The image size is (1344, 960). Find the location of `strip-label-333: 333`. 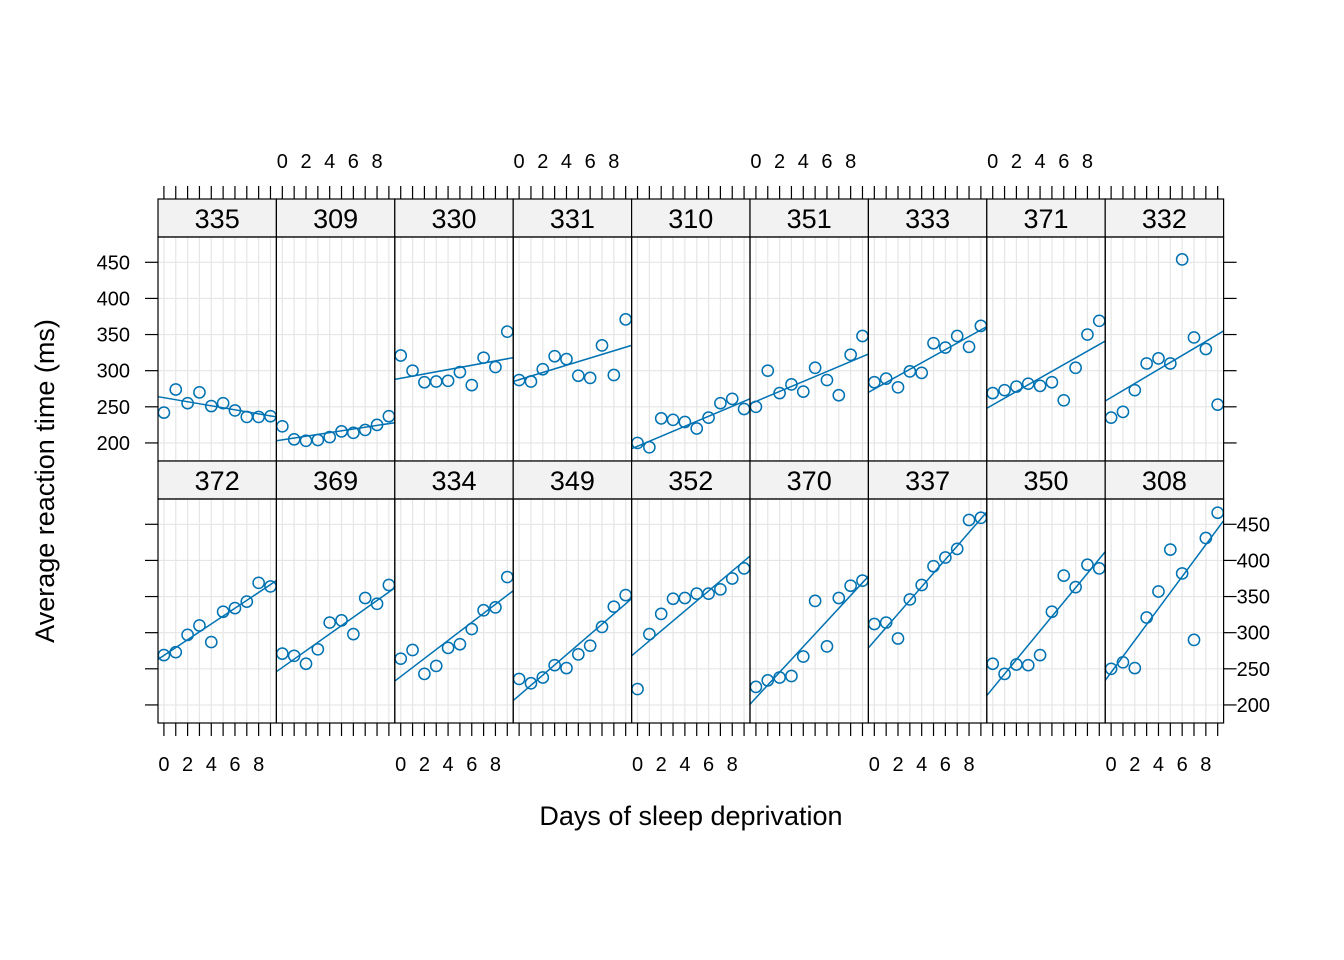

strip-label-333: 333 is located at coordinates (927, 219).